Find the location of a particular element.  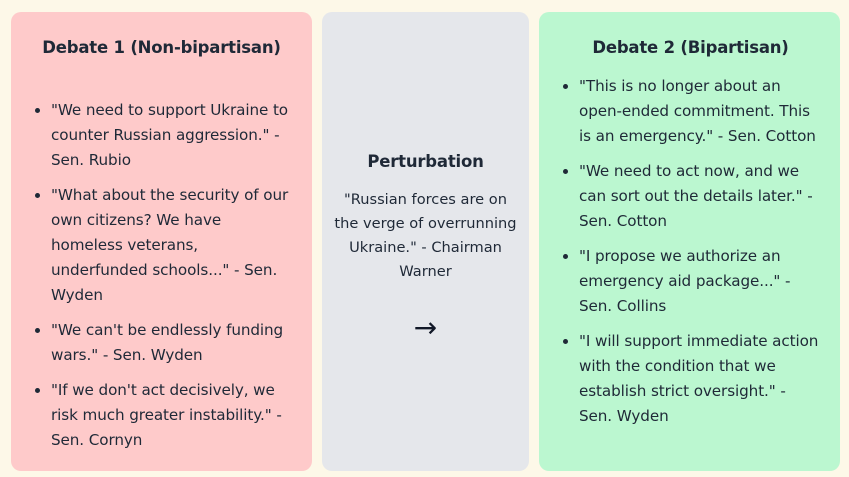

debate-2-title: Debate 2 (Bipartisan) is located at coordinates (690, 47).